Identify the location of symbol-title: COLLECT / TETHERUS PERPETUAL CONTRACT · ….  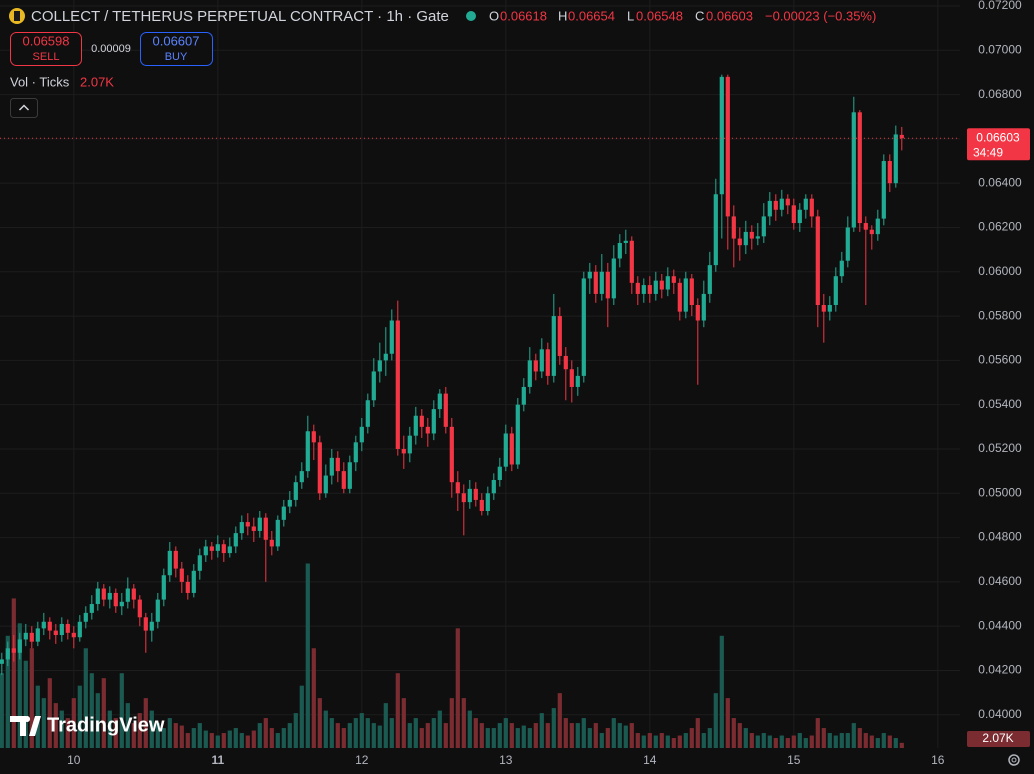
(240, 16).